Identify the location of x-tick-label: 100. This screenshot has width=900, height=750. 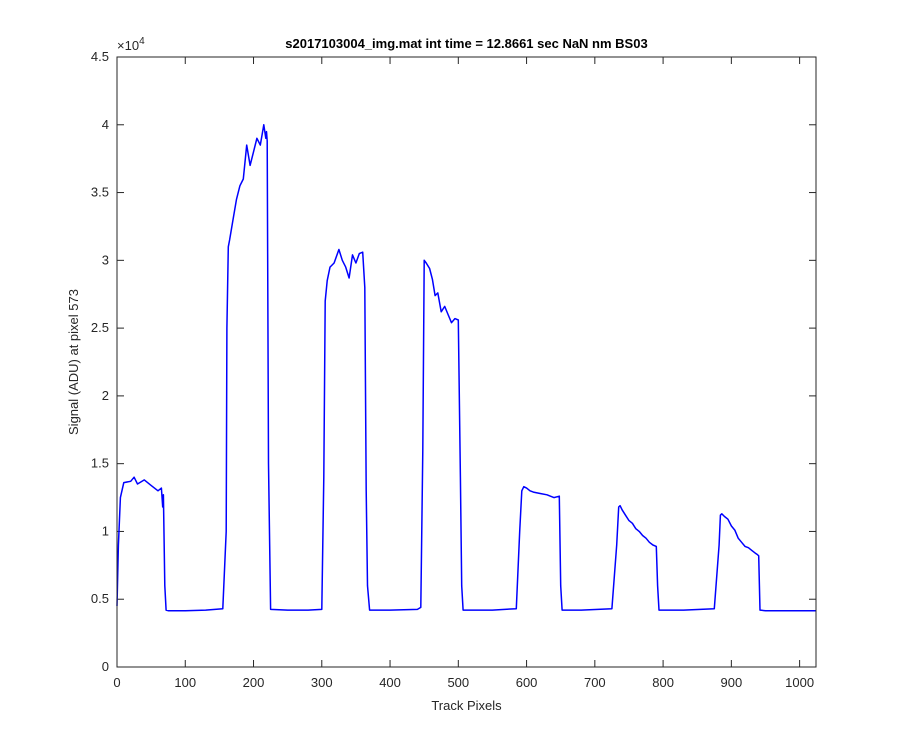
(185, 682).